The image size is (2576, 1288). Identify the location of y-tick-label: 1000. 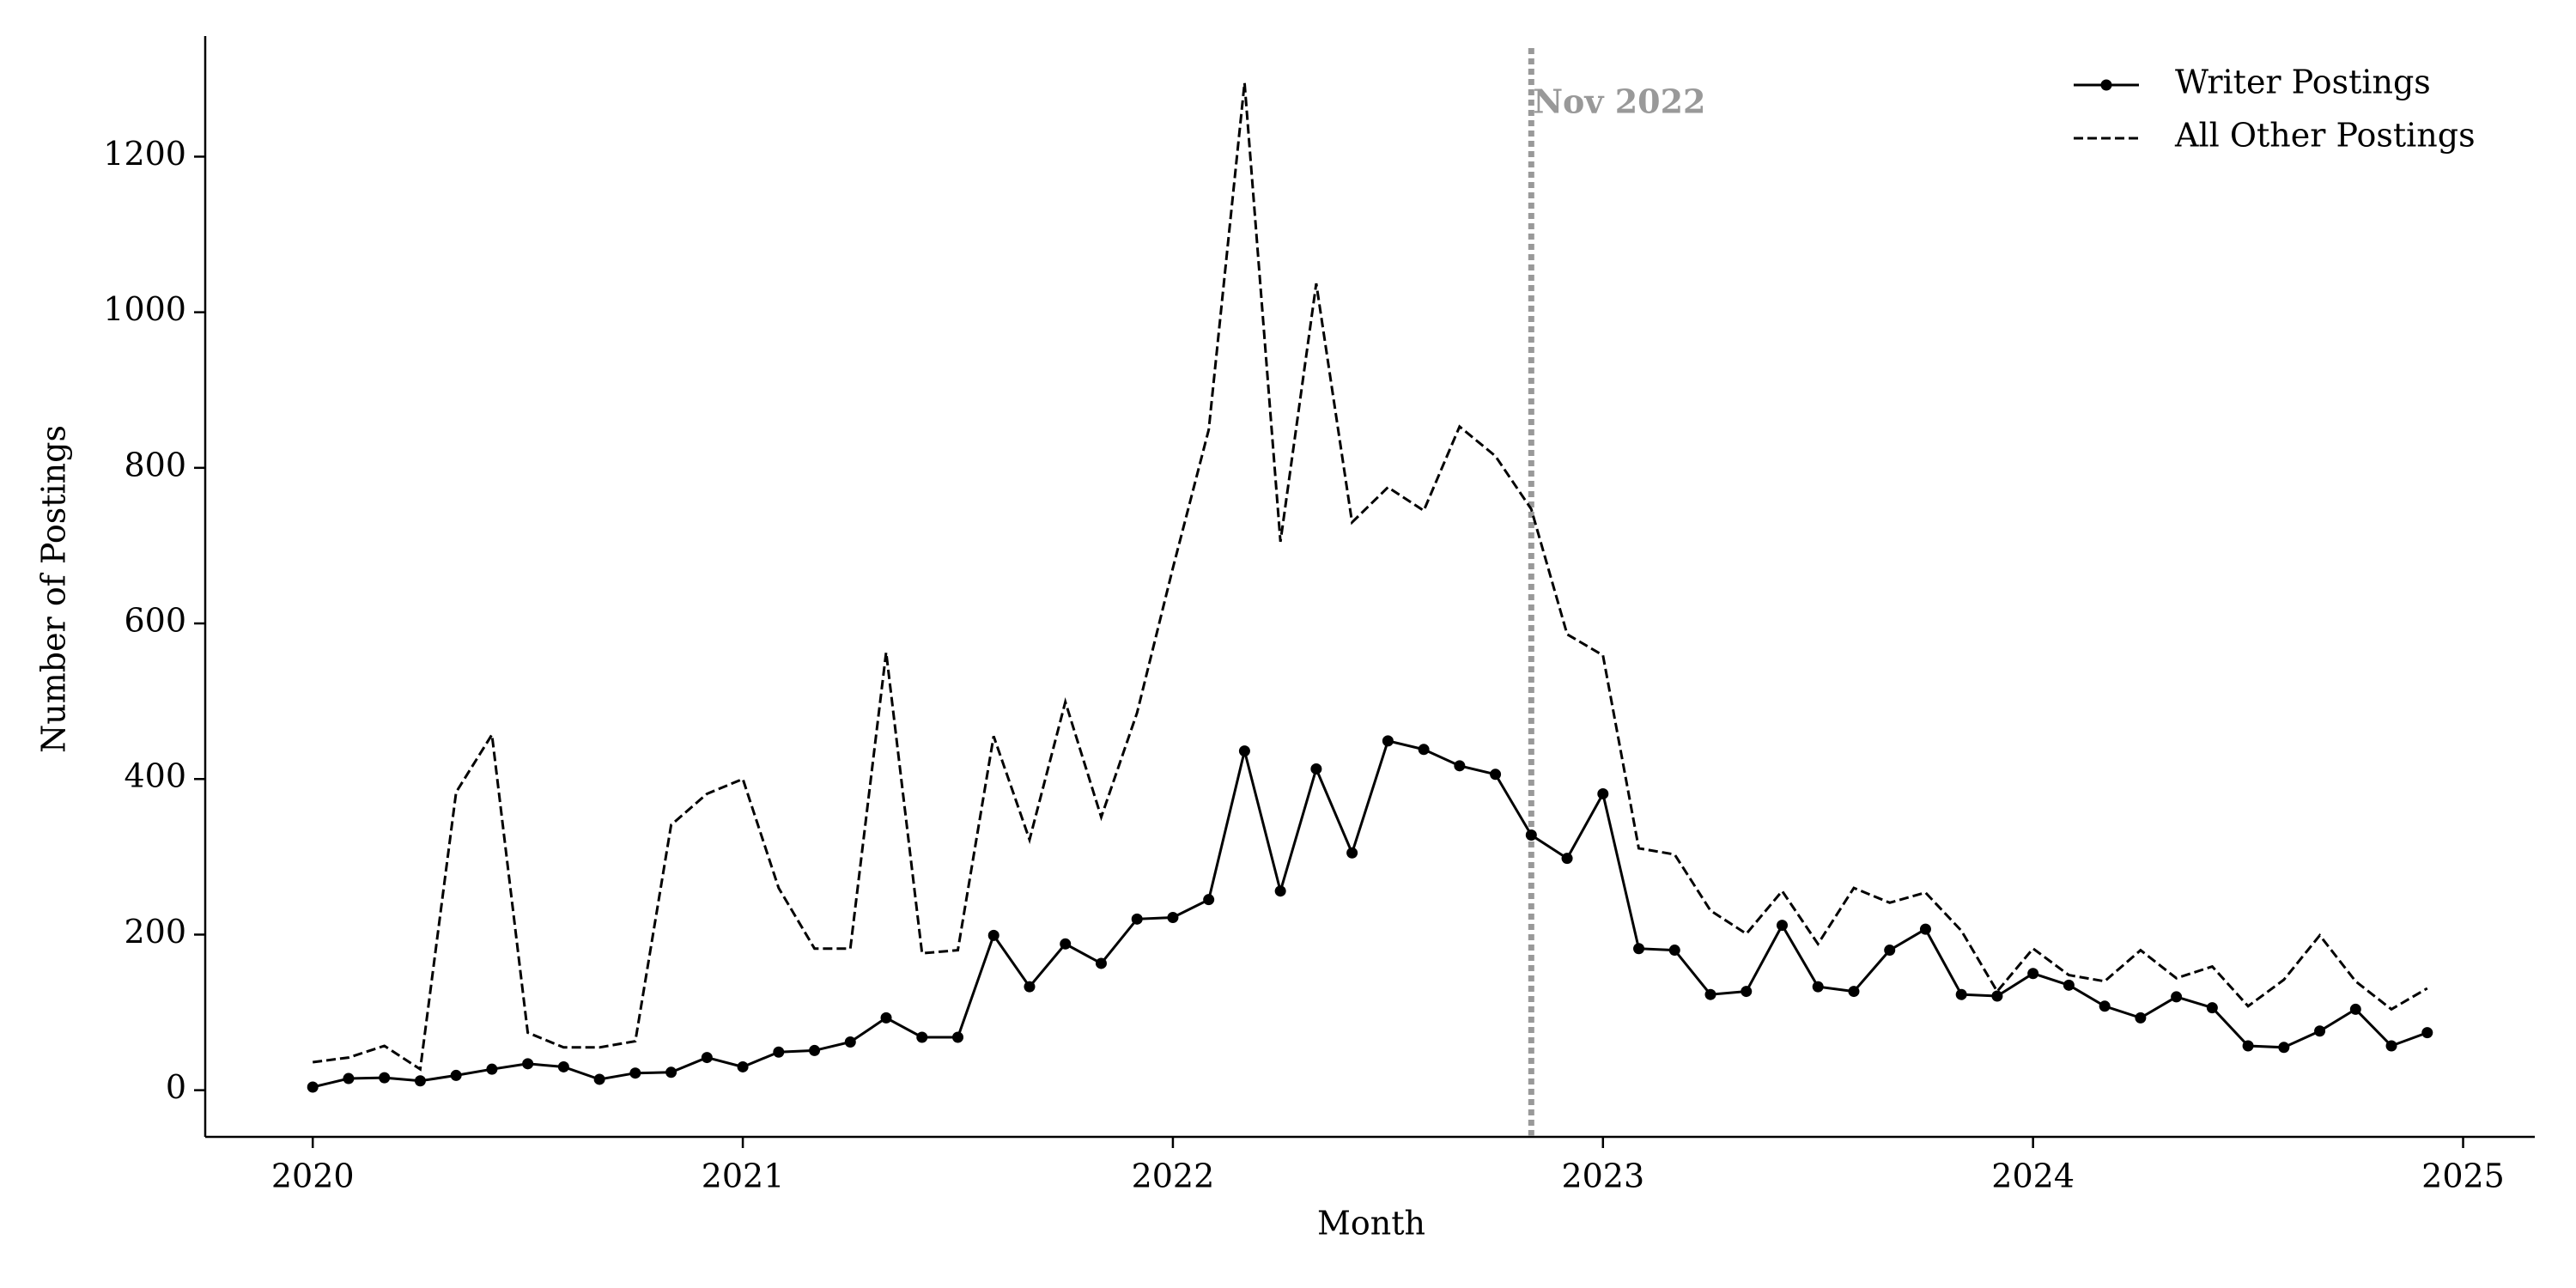
(144, 309).